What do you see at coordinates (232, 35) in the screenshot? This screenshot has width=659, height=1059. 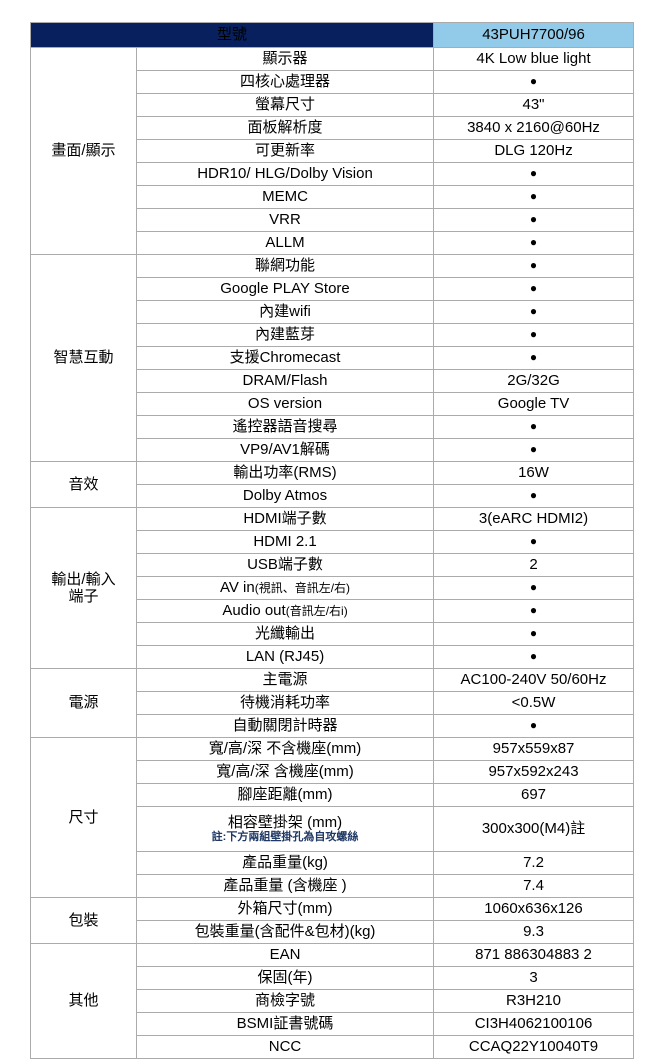 I see `model-label: 型號` at bounding box center [232, 35].